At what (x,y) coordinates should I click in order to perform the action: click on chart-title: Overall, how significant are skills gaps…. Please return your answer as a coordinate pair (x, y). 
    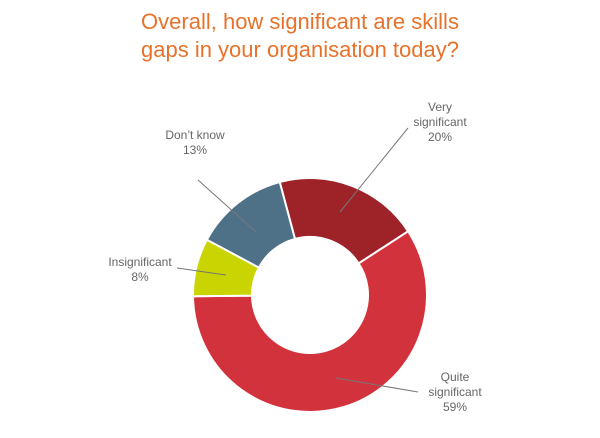
    Looking at the image, I should click on (300, 35).